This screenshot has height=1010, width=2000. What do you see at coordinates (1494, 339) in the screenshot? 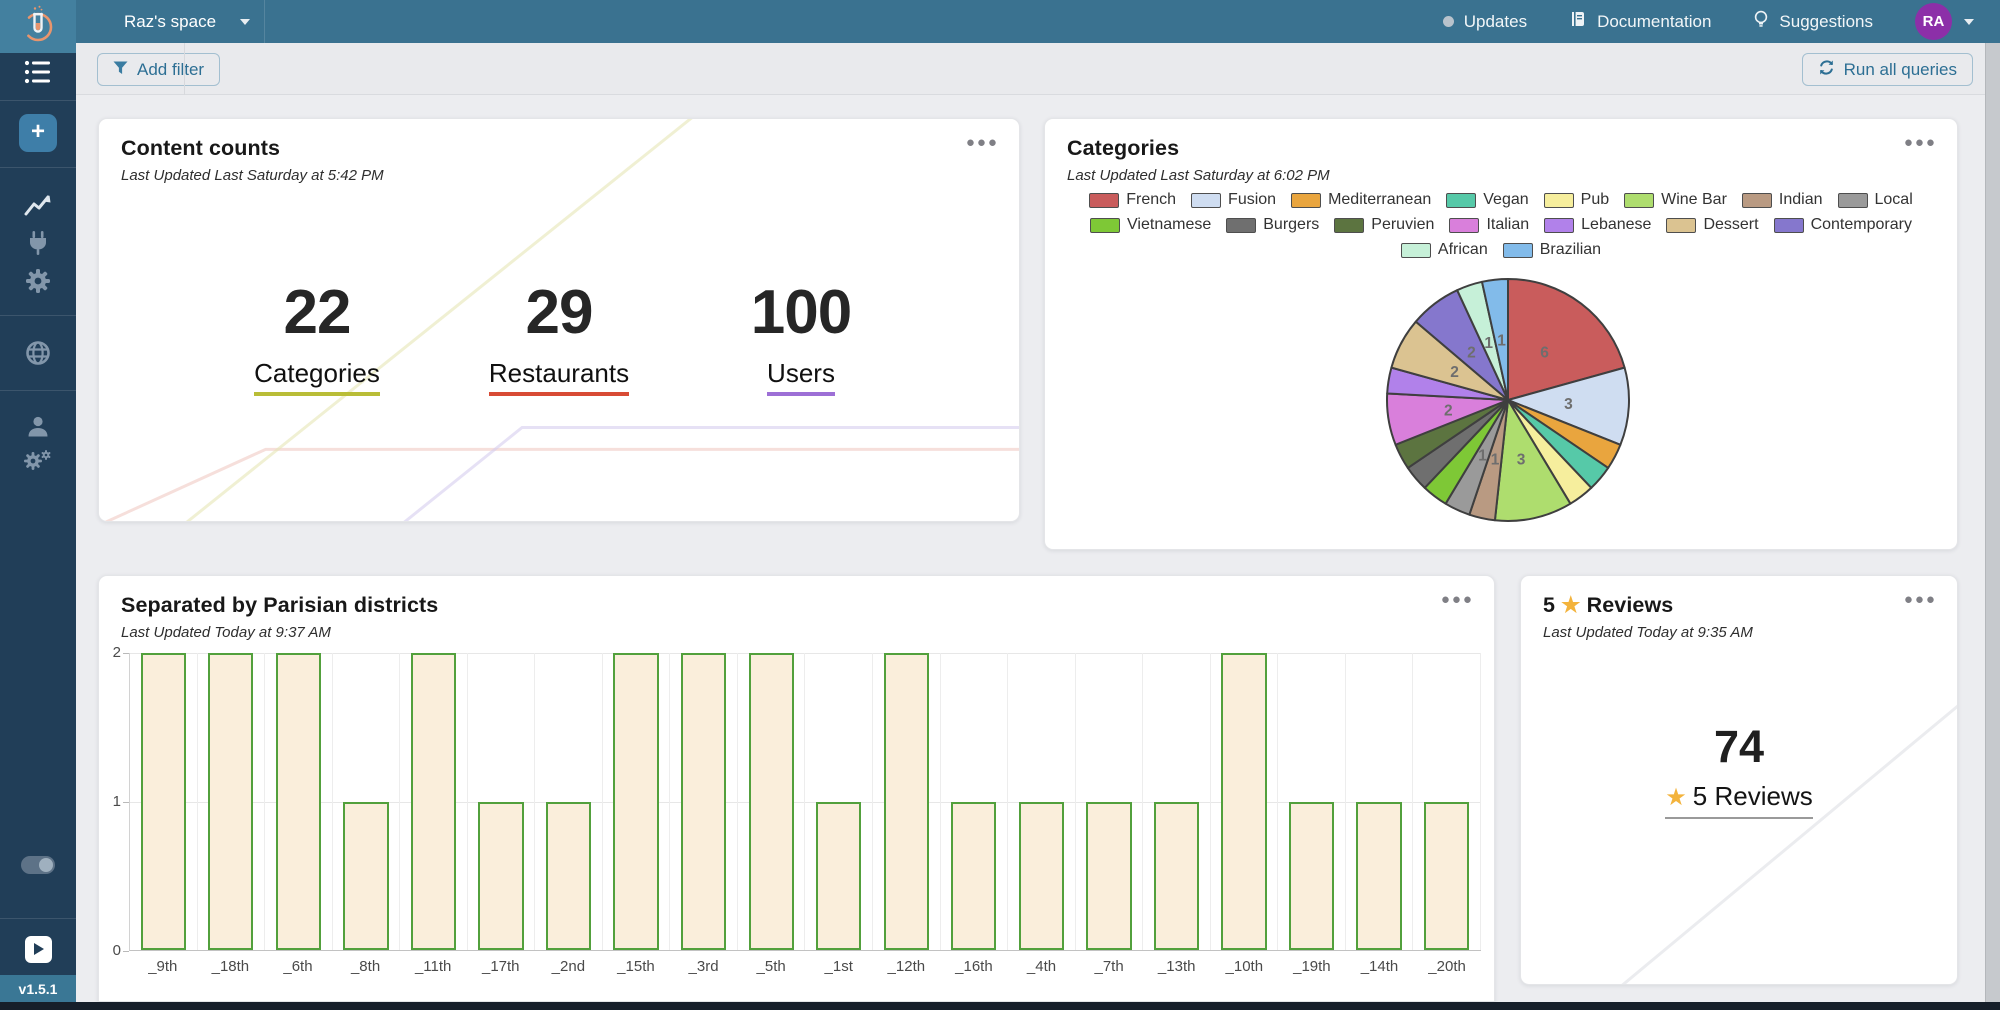
I see `pie-slice-brazilian` at bounding box center [1494, 339].